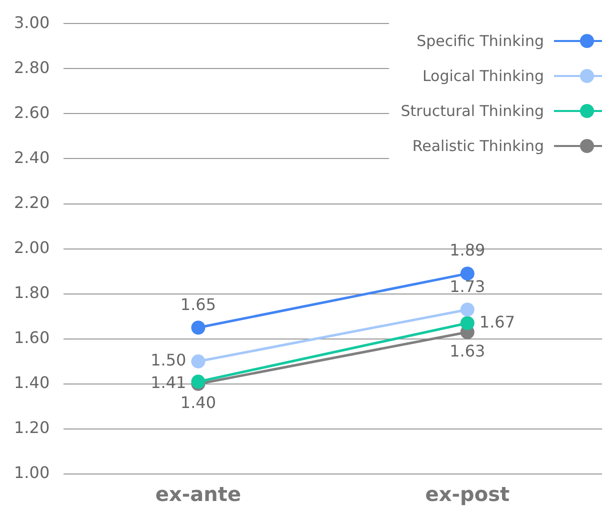  What do you see at coordinates (32, 472) in the screenshot?
I see `y-tick-label: 1.00` at bounding box center [32, 472].